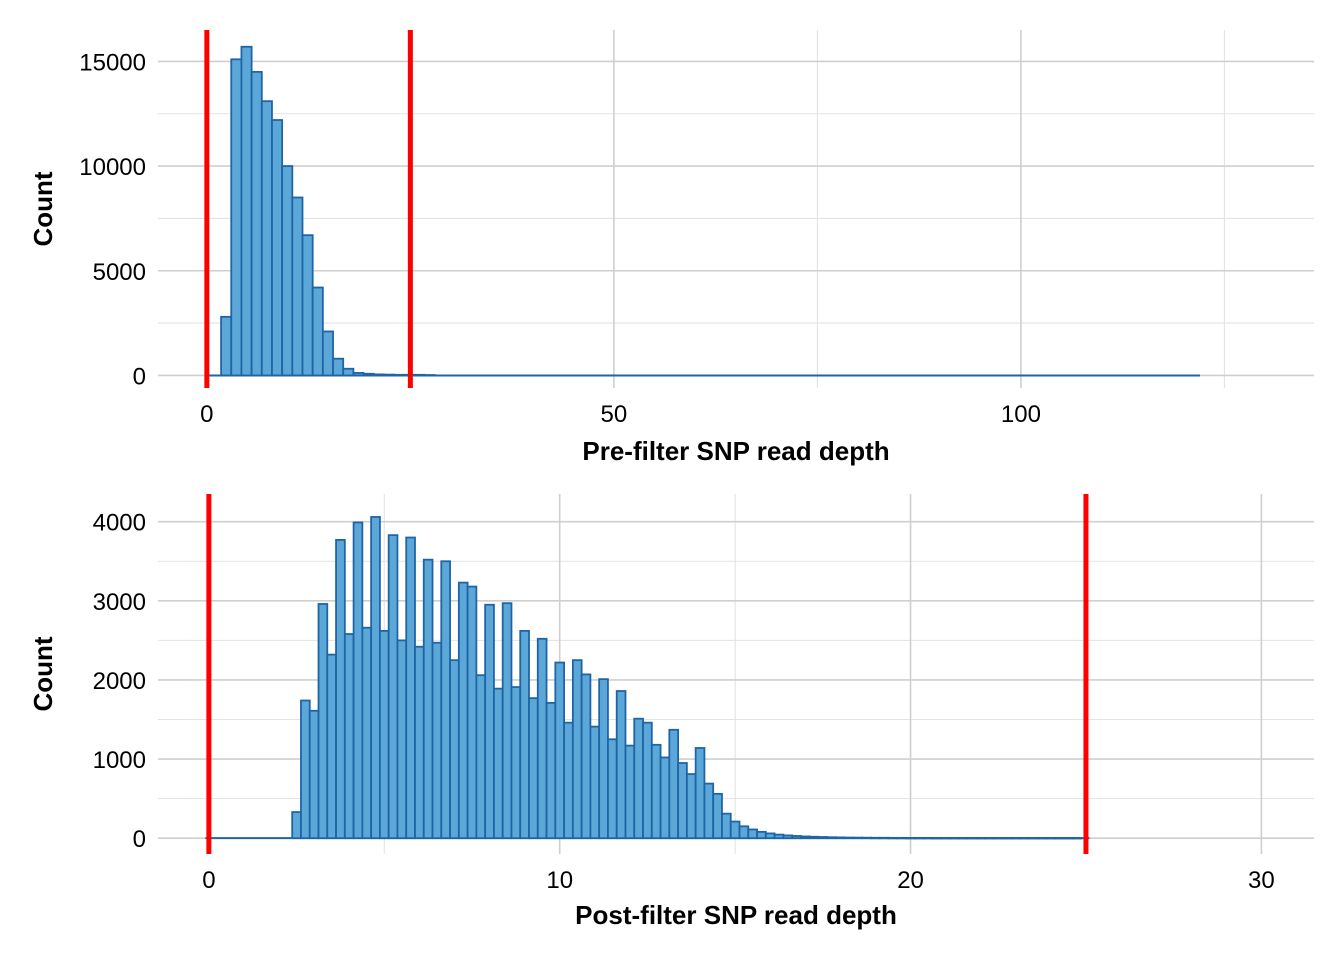  What do you see at coordinates (910, 880) in the screenshot?
I see `x-tick-label: 20` at bounding box center [910, 880].